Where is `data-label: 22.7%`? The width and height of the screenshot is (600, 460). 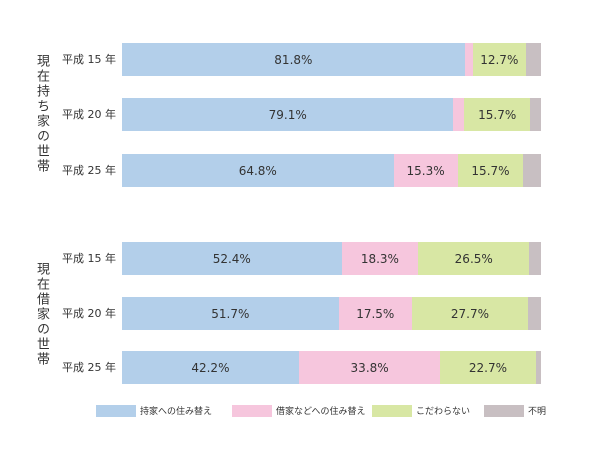 data-label: 22.7% is located at coordinates (488, 367).